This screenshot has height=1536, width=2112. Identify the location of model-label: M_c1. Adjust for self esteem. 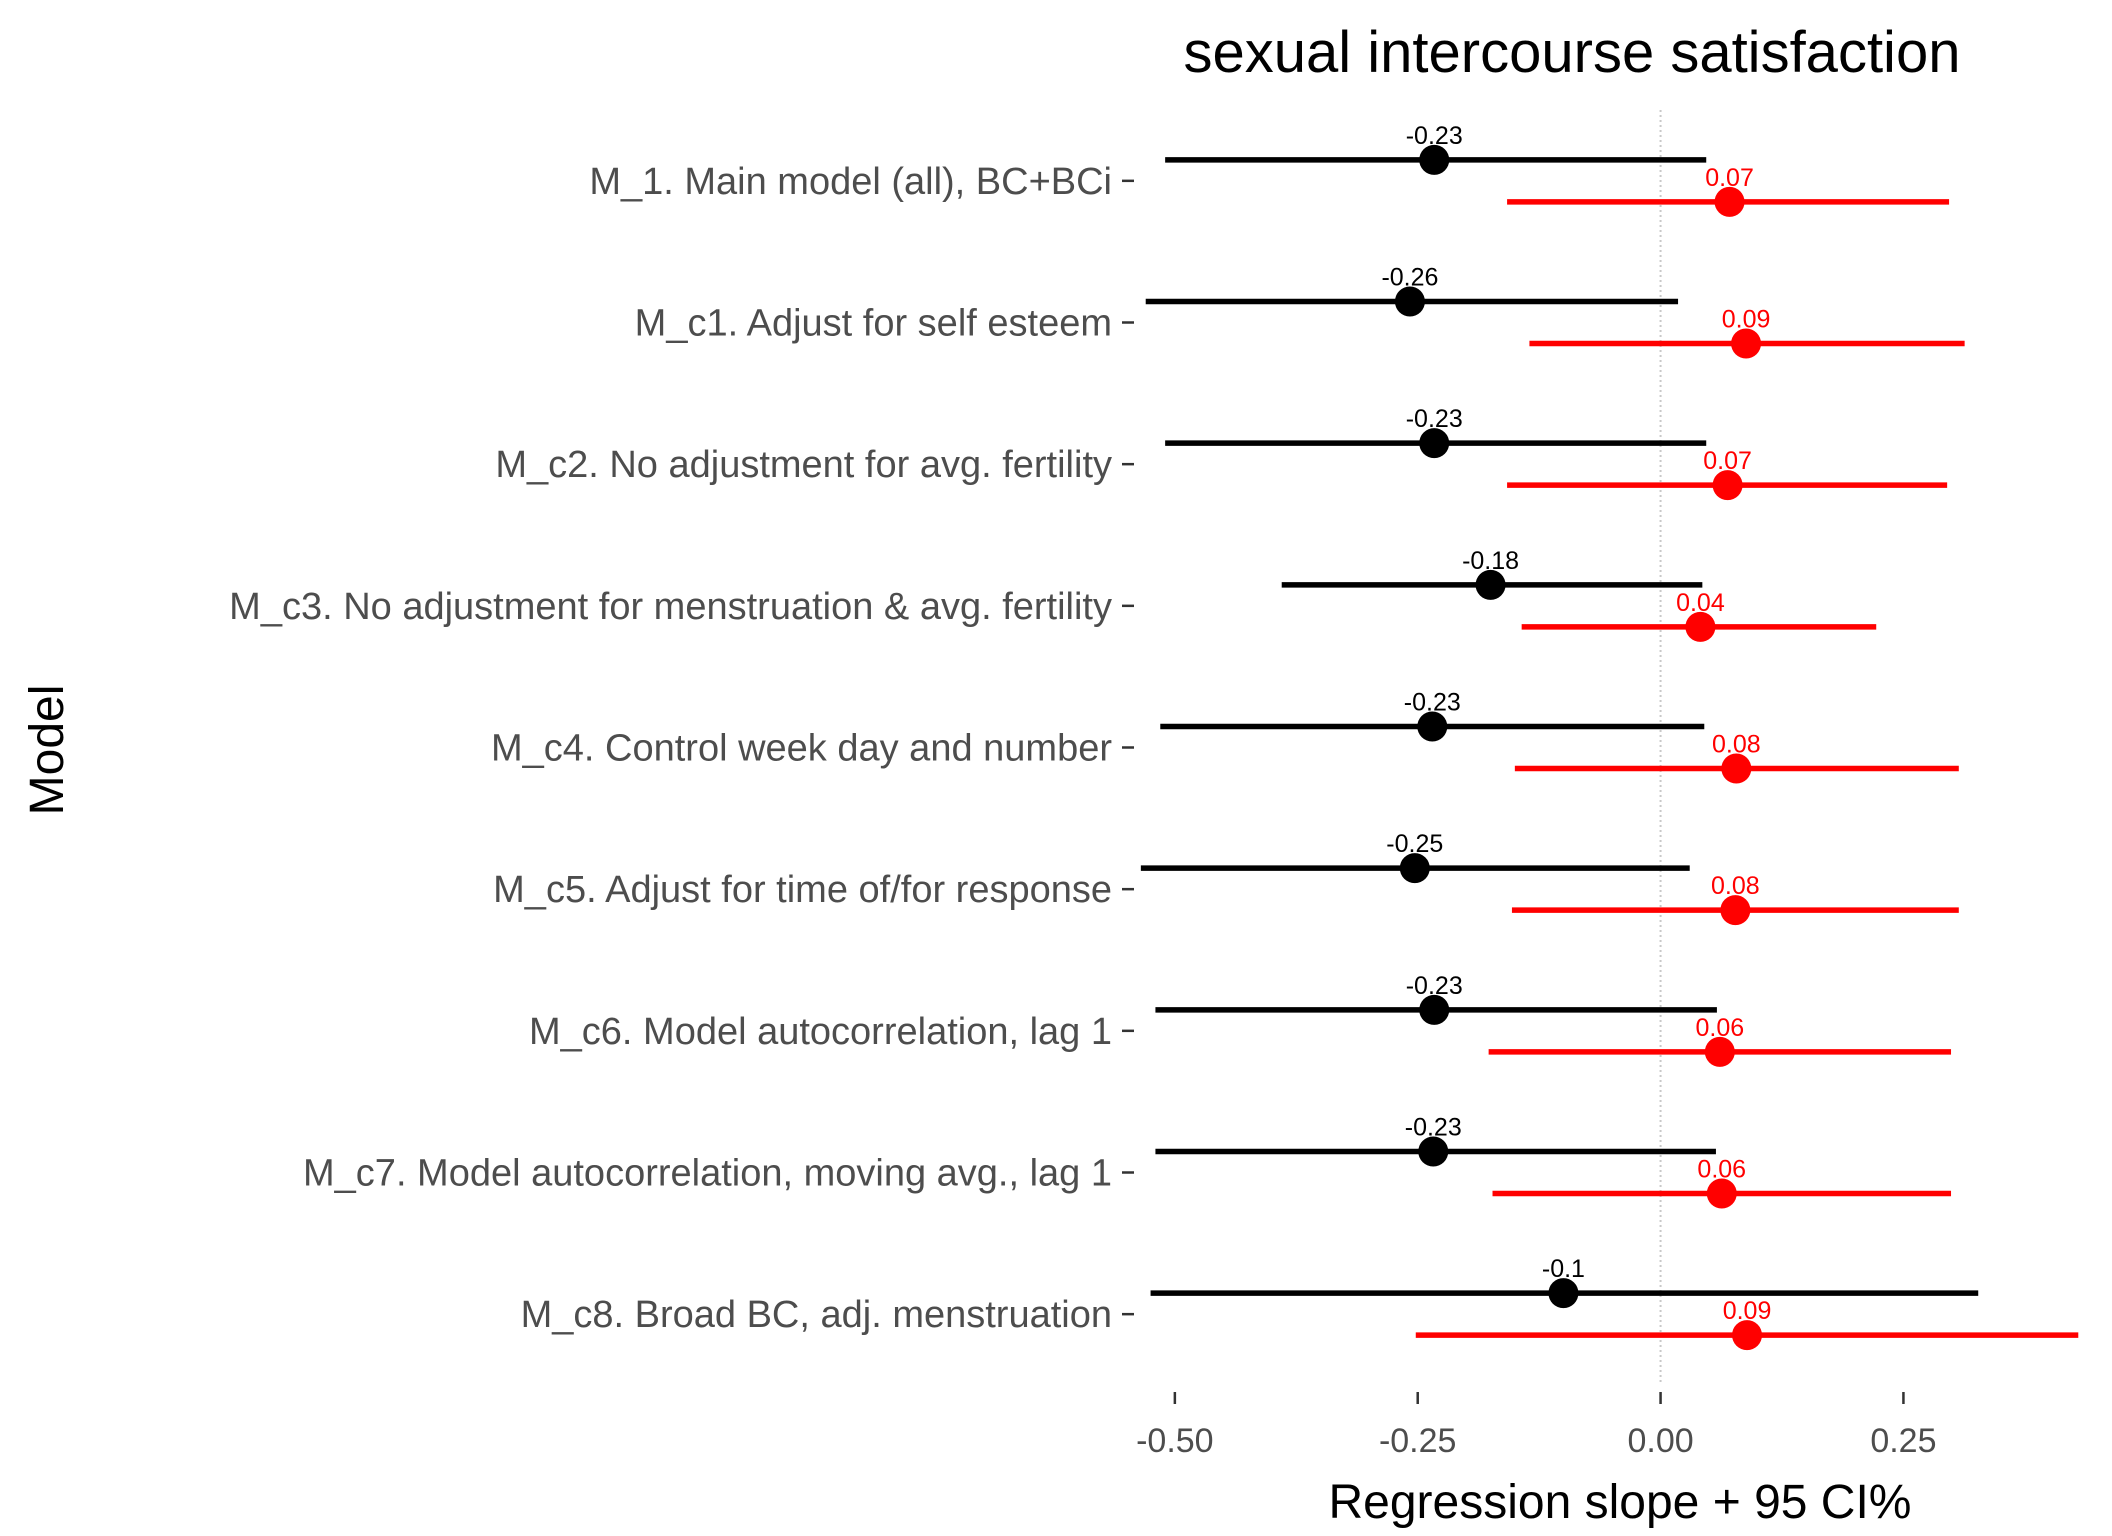
(873, 324).